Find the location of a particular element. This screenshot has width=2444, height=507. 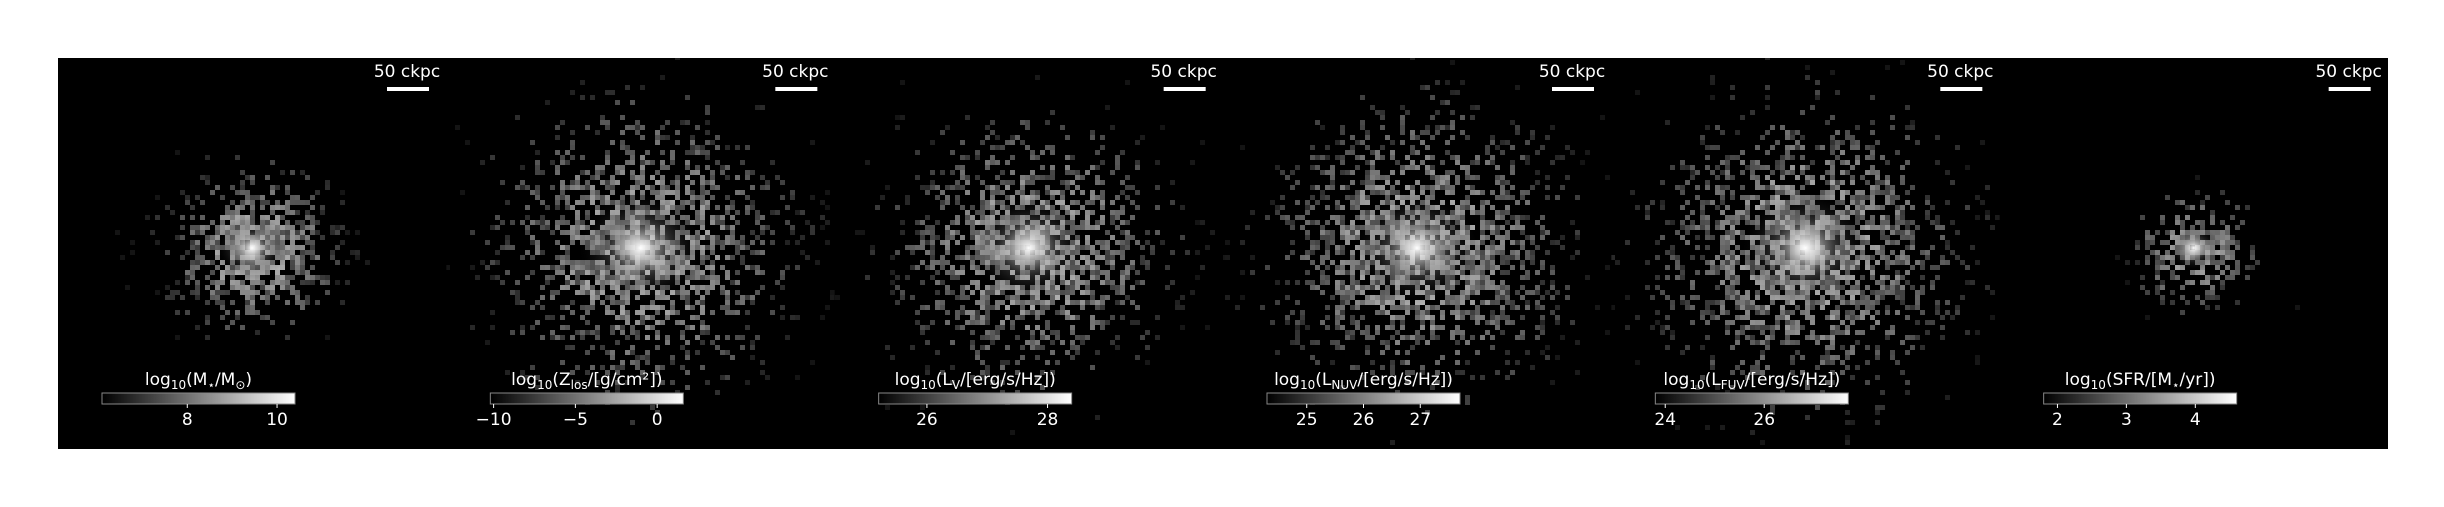

label-part: ⊙ is located at coordinates (240, 385).